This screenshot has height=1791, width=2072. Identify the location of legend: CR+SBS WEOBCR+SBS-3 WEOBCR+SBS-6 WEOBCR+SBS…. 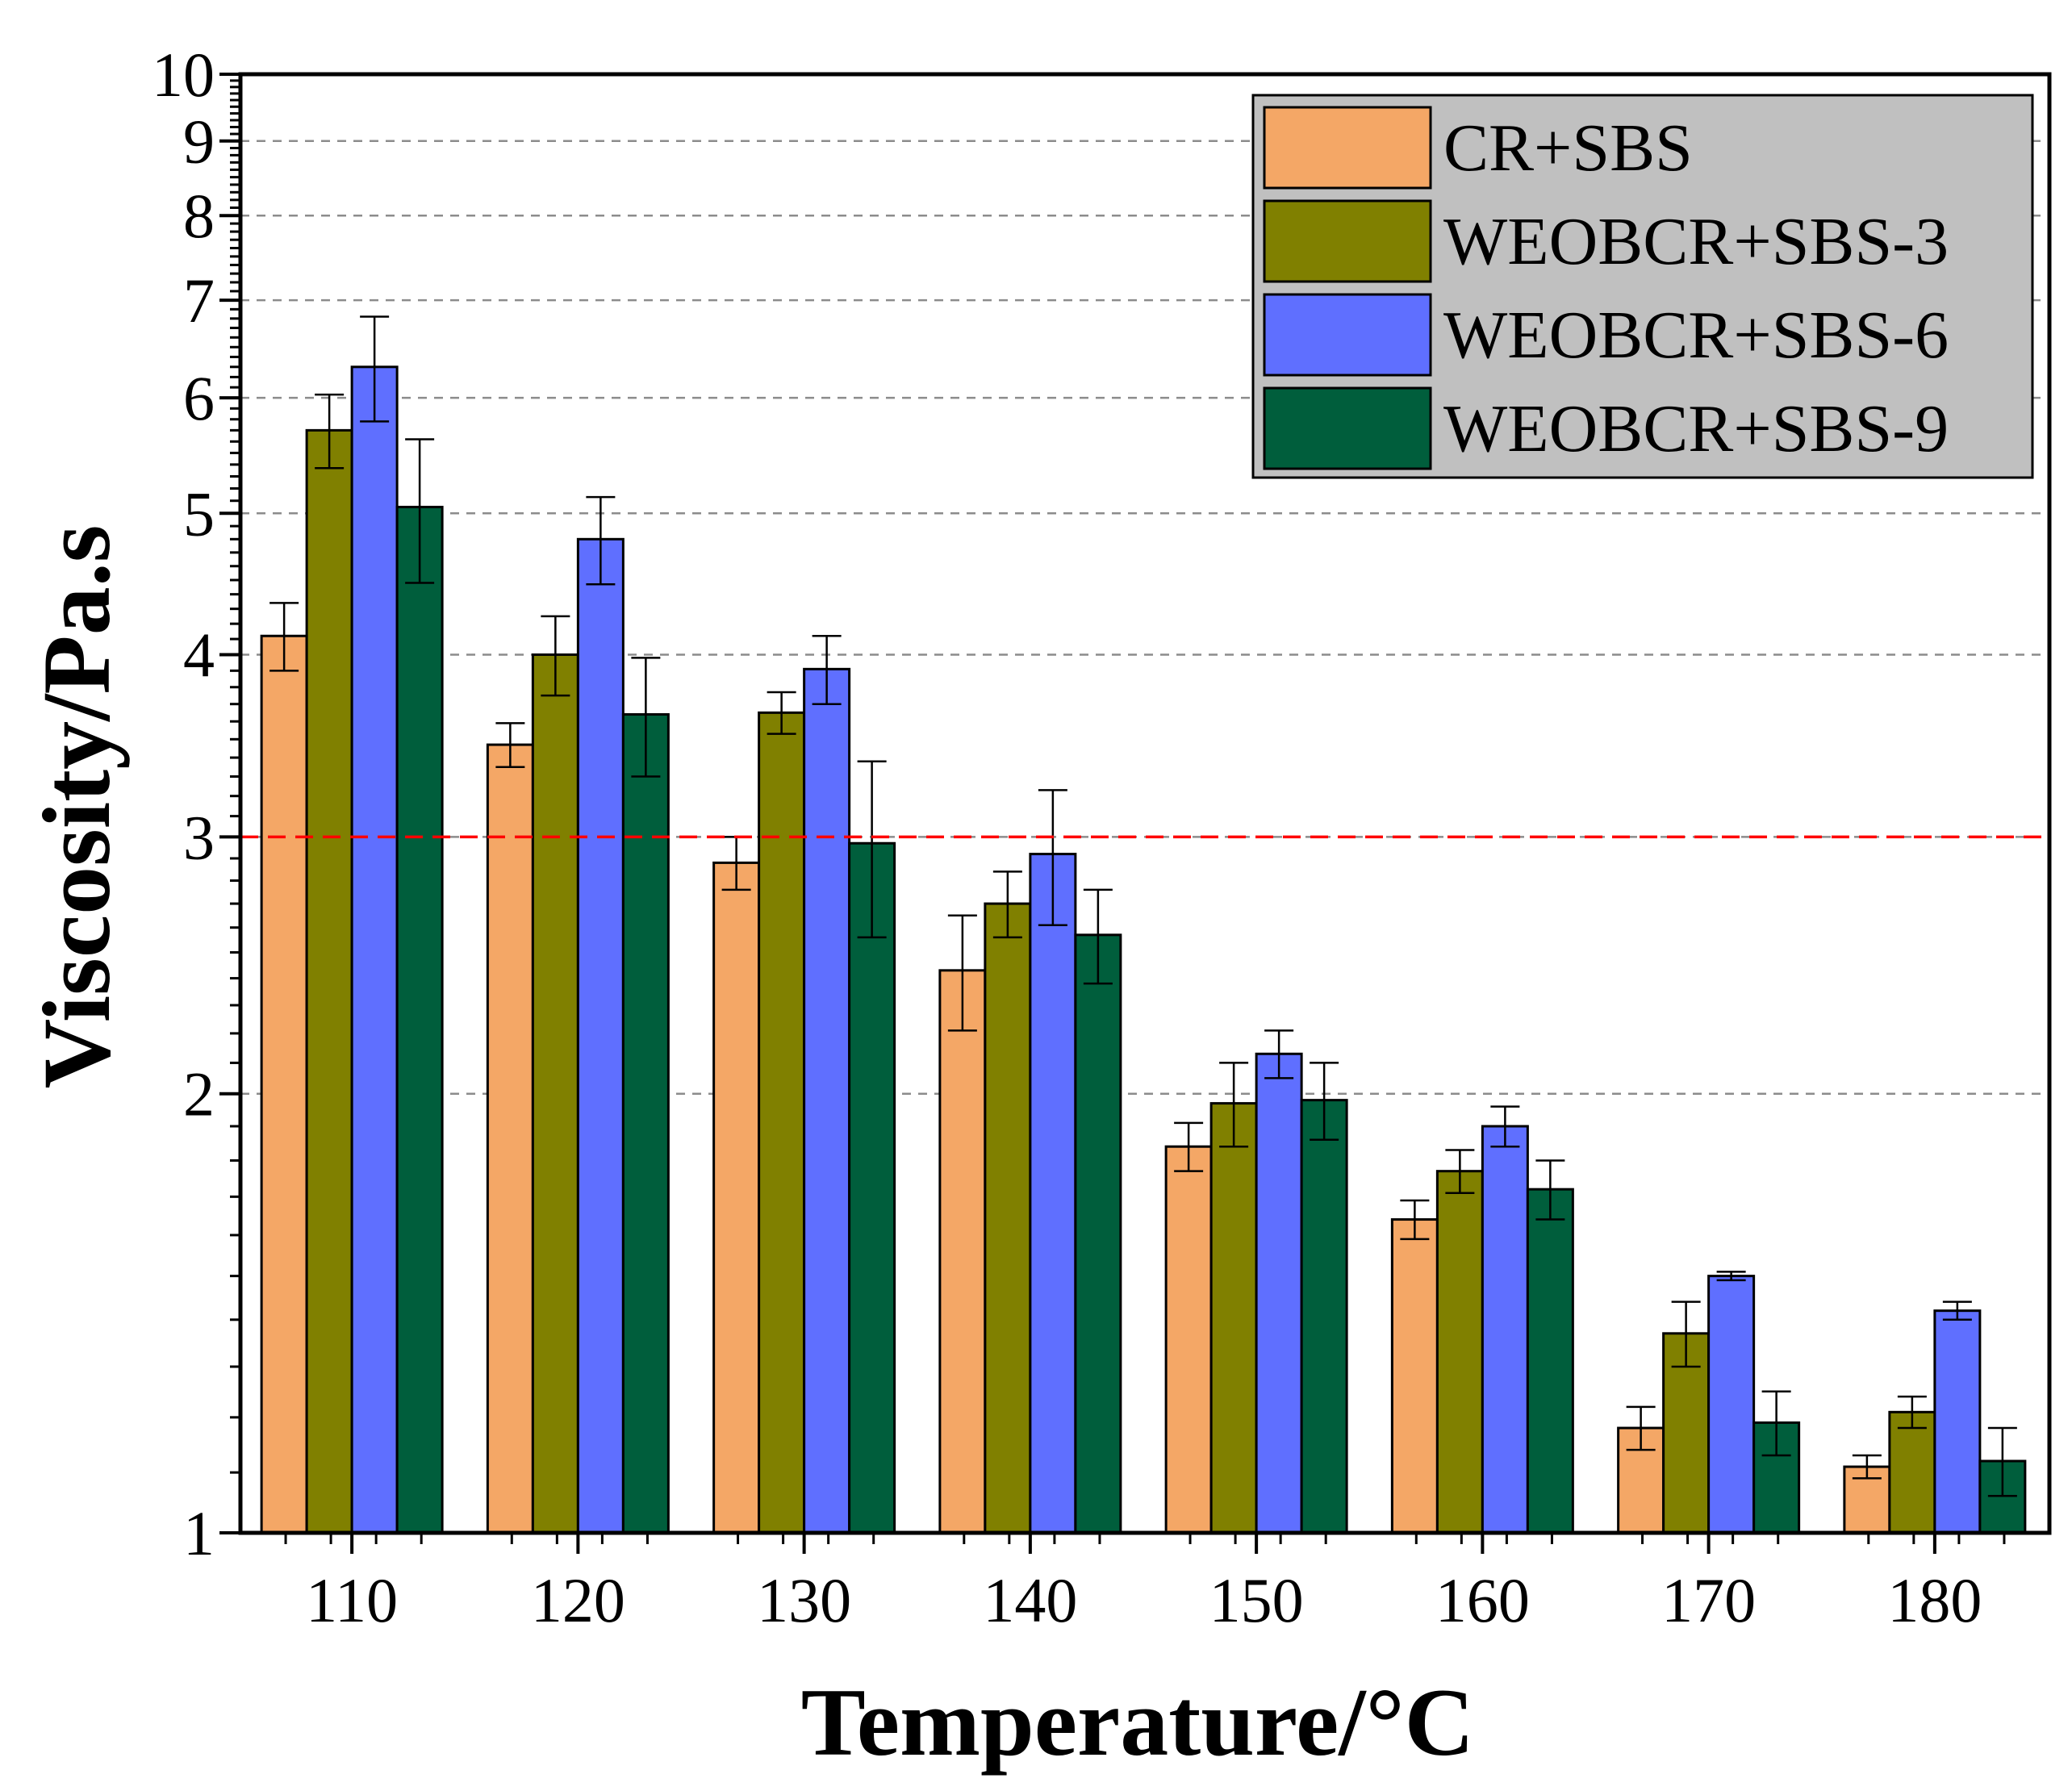
(1642, 286).